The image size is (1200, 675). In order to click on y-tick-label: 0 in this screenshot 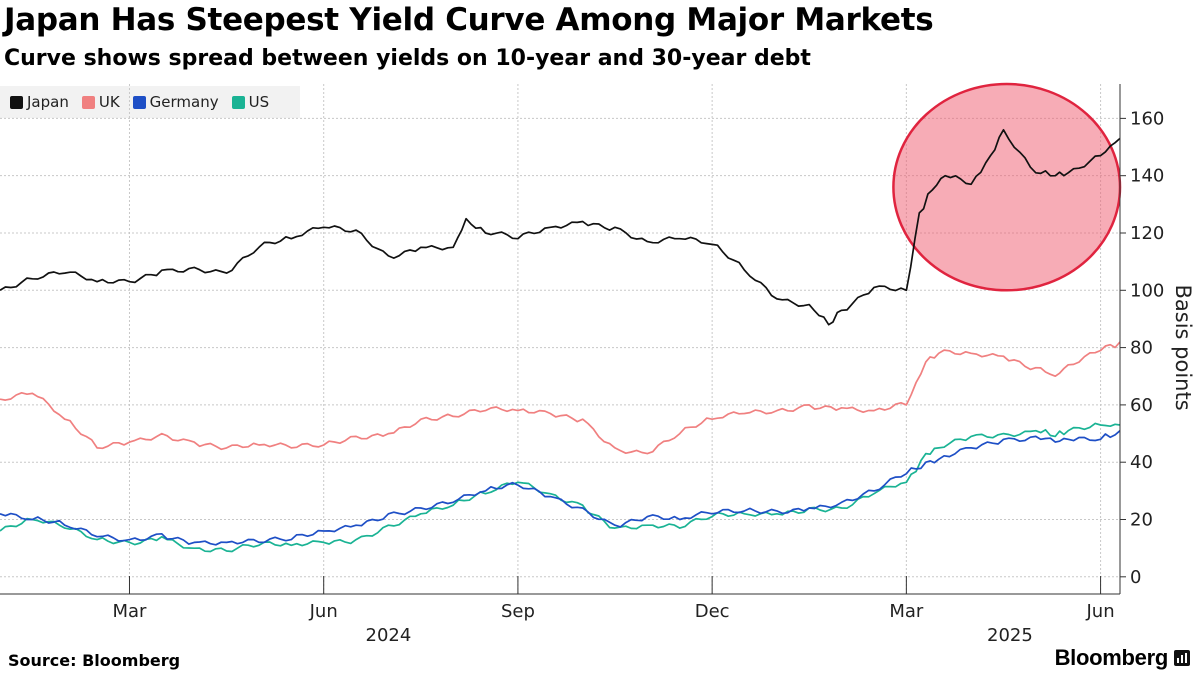, I will do `click(1135, 577)`.